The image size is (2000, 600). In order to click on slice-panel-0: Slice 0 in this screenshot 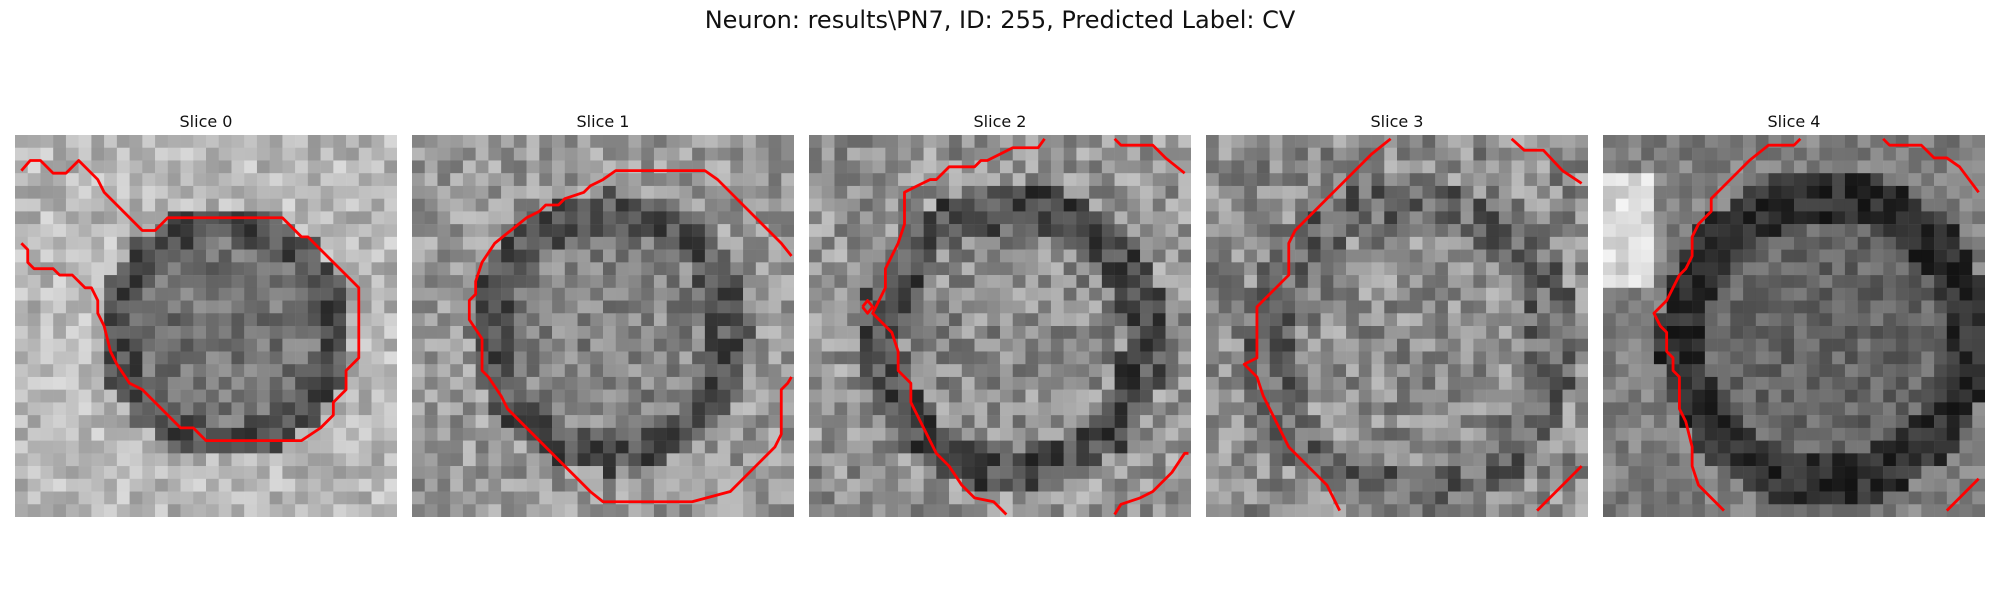, I will do `click(206, 313)`.